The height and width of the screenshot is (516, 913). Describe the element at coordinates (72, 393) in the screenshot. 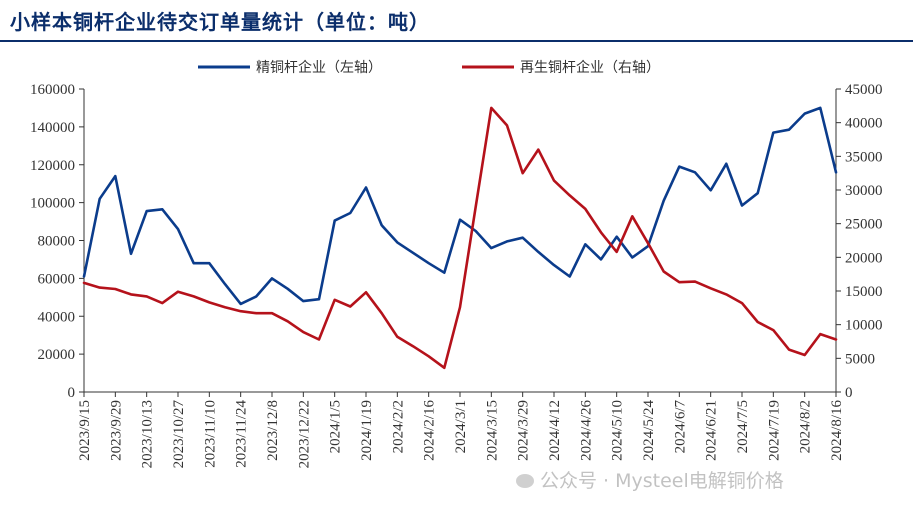

I see `y-left-tick-label: 0` at that location.